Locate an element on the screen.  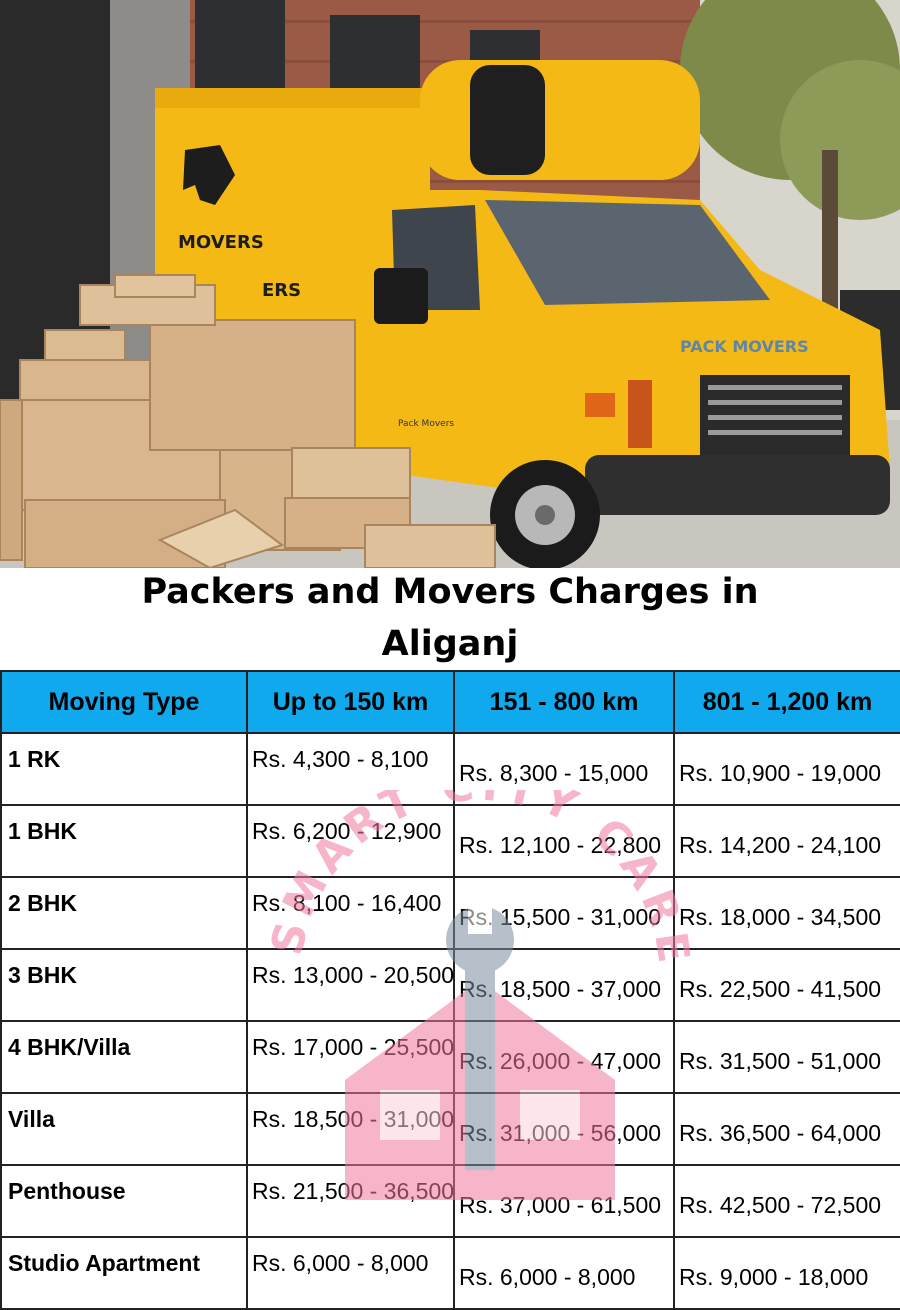
rate-cell: Rs. 22,500 - 41,500 is located at coordinates (786, 985).